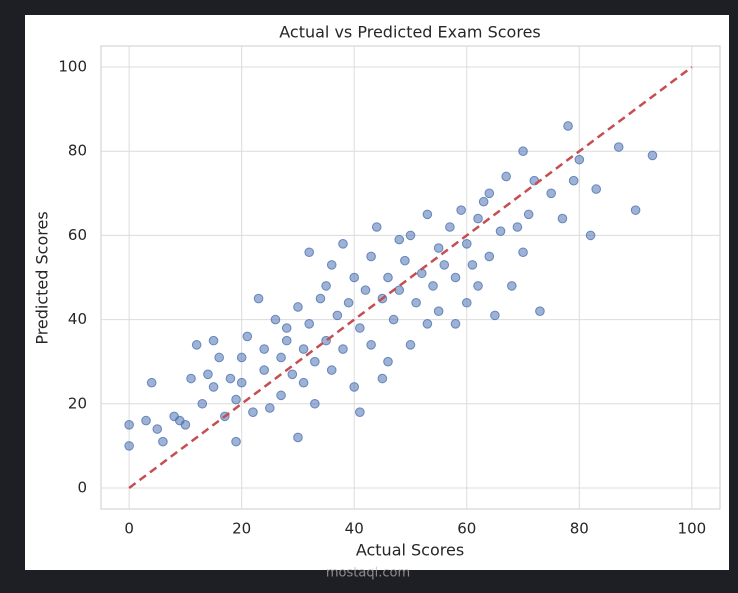 Image resolution: width=738 pixels, height=593 pixels. I want to click on x-tick-label: 0, so click(129, 529).